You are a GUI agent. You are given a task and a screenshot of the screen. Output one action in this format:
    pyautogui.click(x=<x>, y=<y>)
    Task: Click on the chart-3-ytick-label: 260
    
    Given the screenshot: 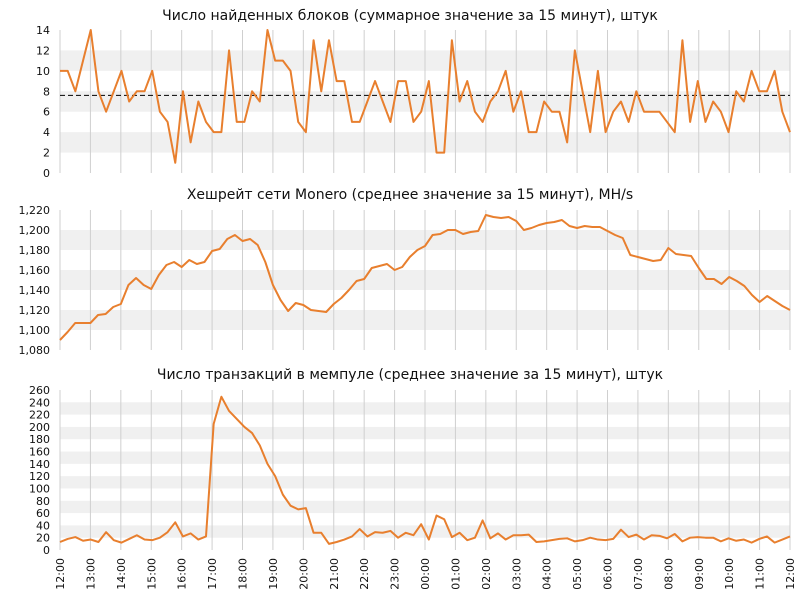 What is the action you would take?
    pyautogui.click(x=39, y=390)
    